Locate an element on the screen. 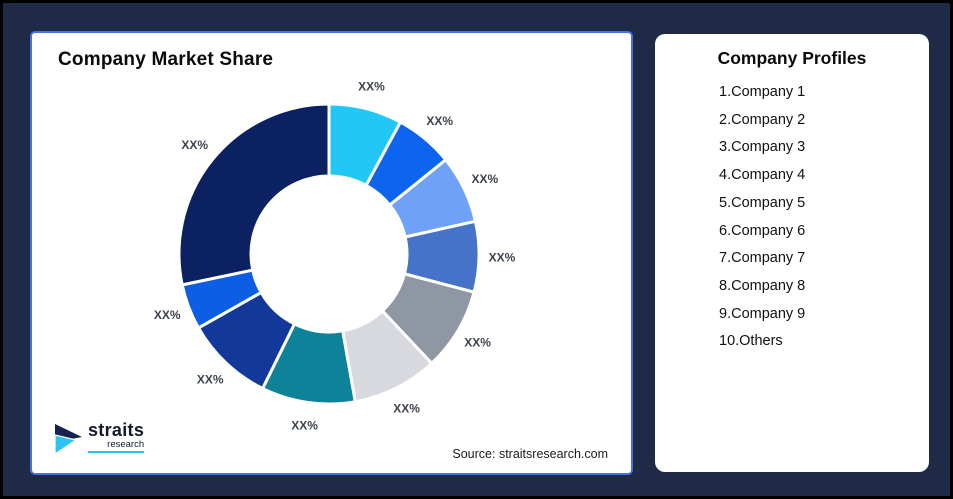  slice-label-company-1: XX% is located at coordinates (371, 86).